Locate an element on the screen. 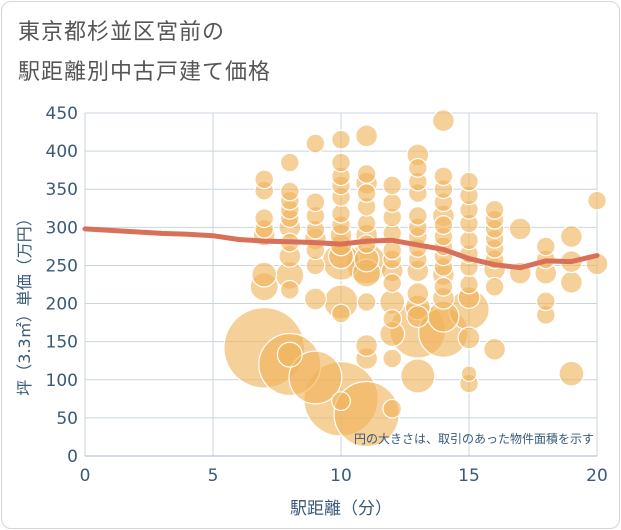  y-tick-label-200: 200 is located at coordinates (62, 305).